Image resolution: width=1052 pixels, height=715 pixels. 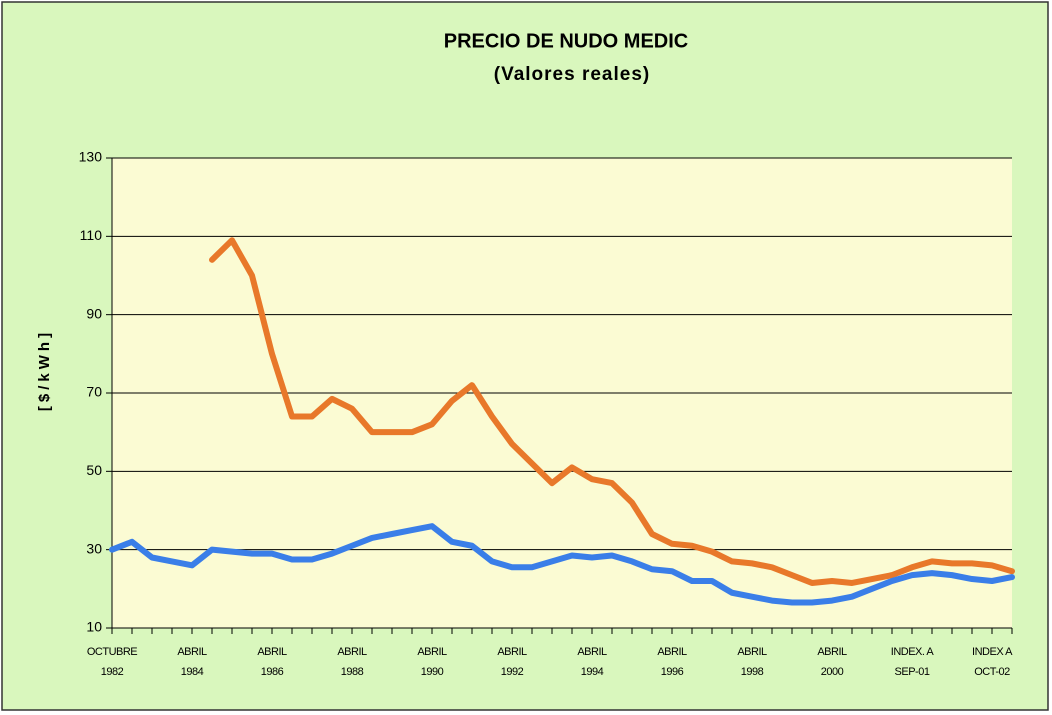 What do you see at coordinates (432, 672) in the screenshot?
I see `x-tick-label: 1990` at bounding box center [432, 672].